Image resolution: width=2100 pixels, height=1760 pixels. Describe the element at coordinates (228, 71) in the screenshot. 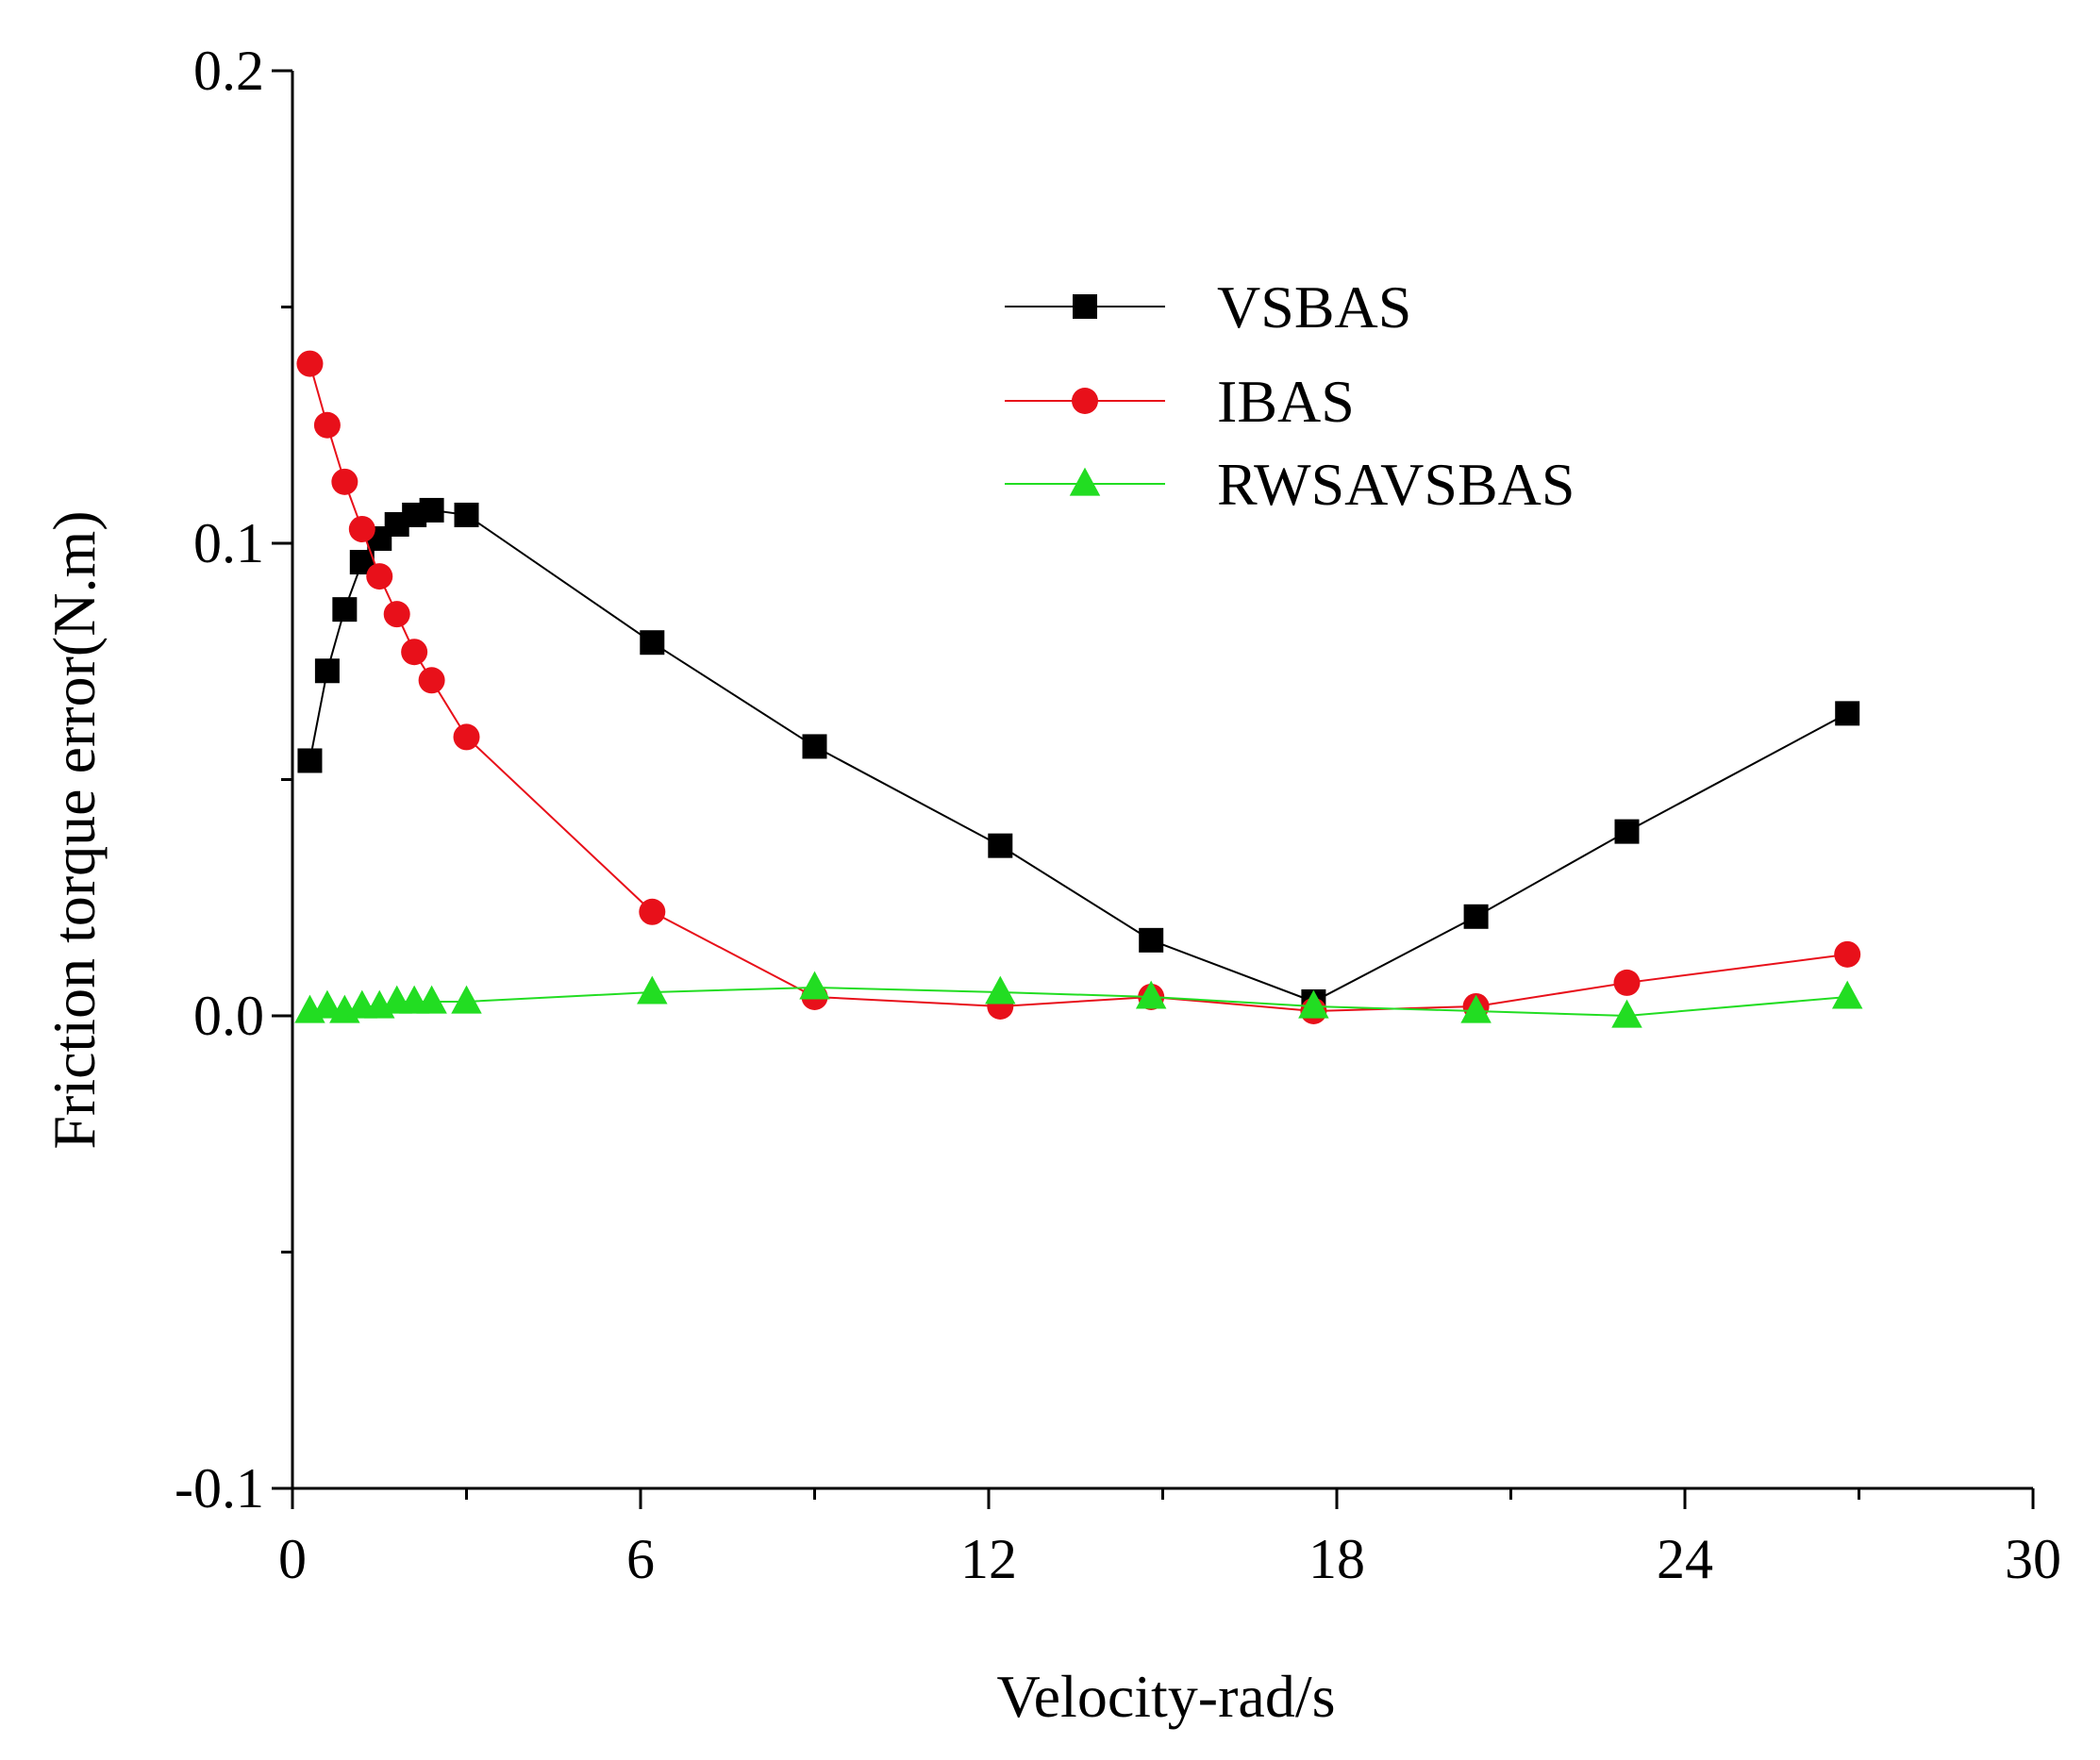

I see `y-tick-label: 0.2` at that location.